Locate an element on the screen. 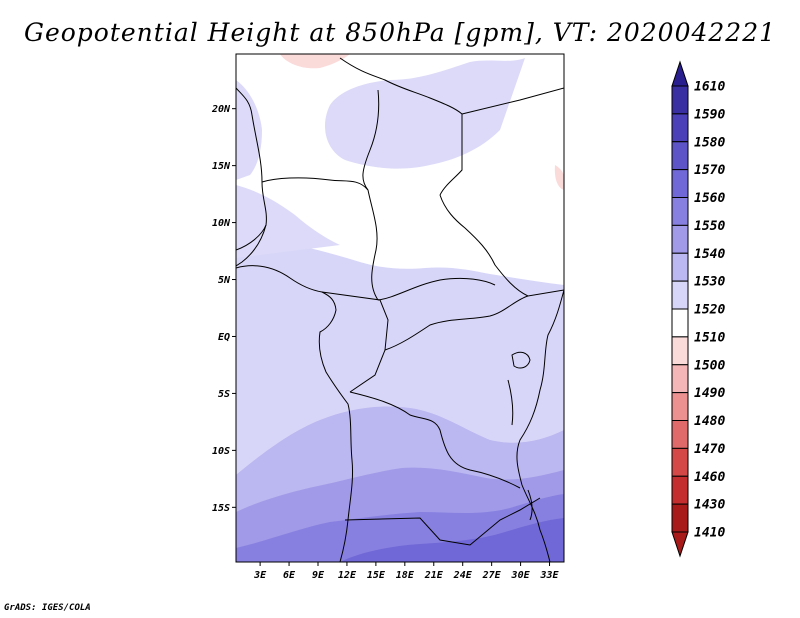 The height and width of the screenshot is (618, 800). latitude-axis: 20N 15N 10N 5N EQ 5S 10S 15S is located at coordinates (223, 309).